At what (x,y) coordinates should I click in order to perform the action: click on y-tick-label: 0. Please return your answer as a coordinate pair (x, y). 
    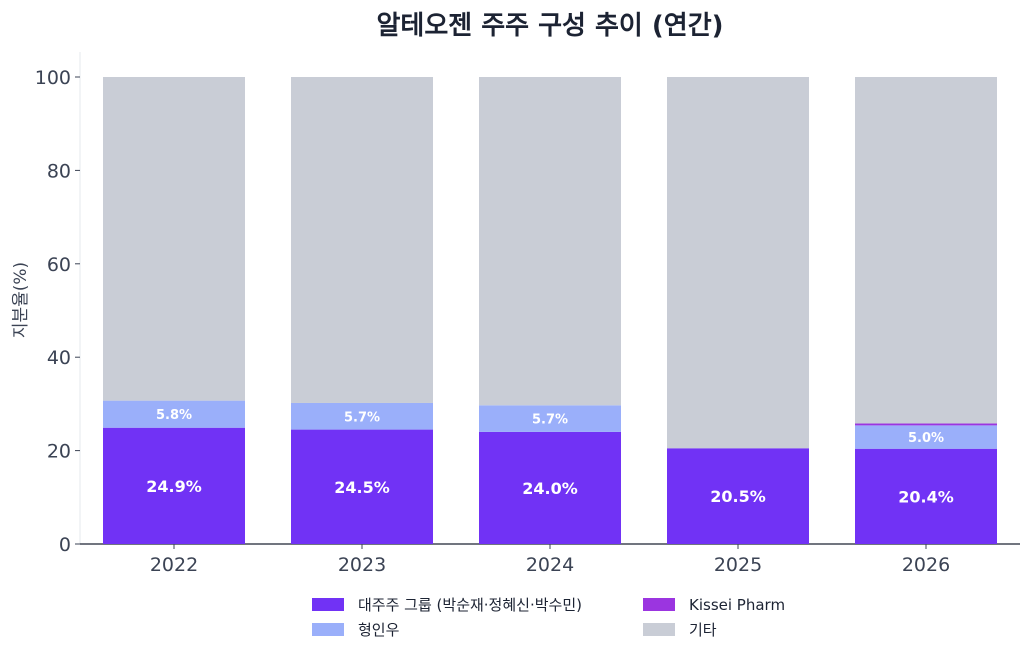
    Looking at the image, I should click on (65, 545).